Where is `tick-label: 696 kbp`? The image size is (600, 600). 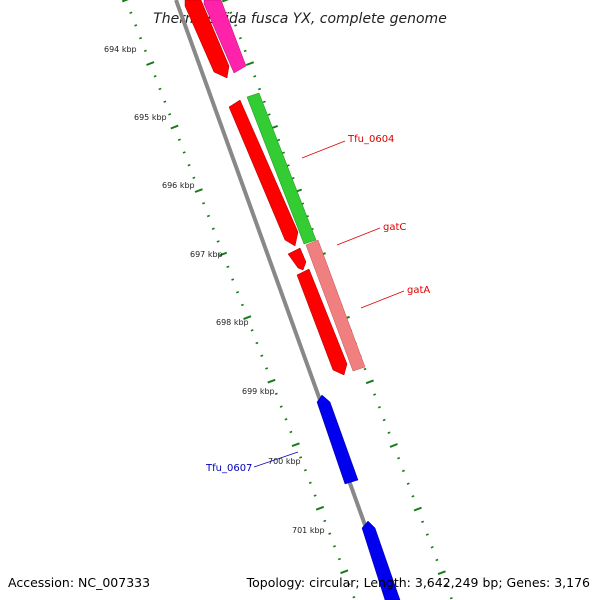 tick-label: 696 kbp is located at coordinates (178, 185).